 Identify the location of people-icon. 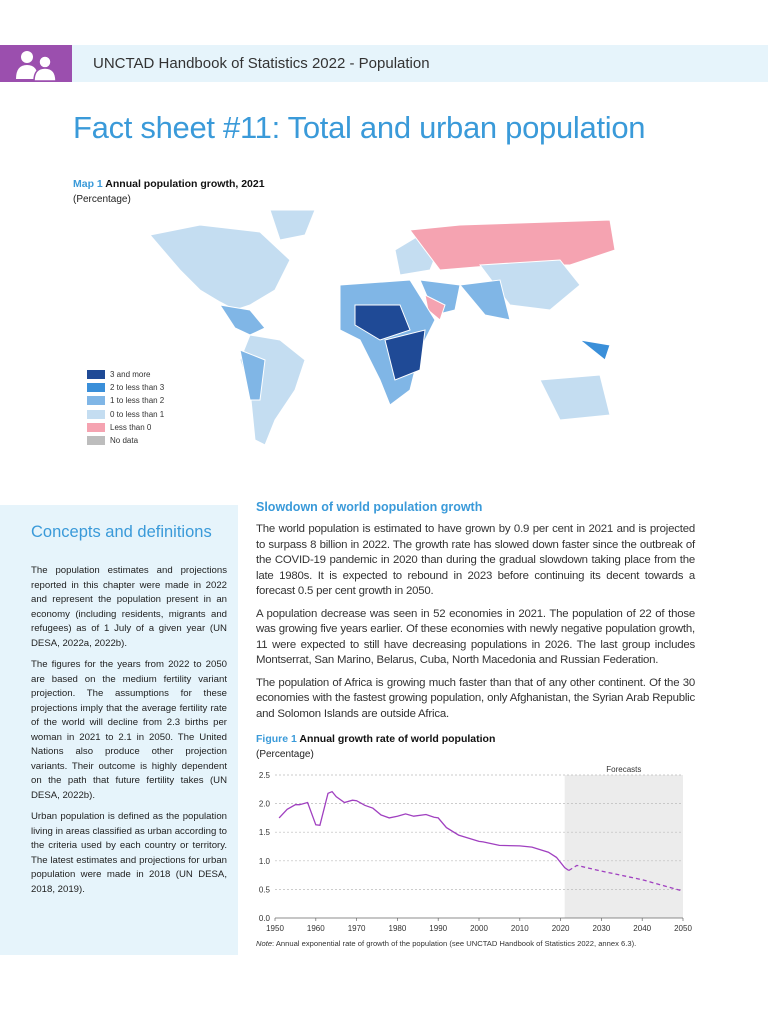
(36, 63).